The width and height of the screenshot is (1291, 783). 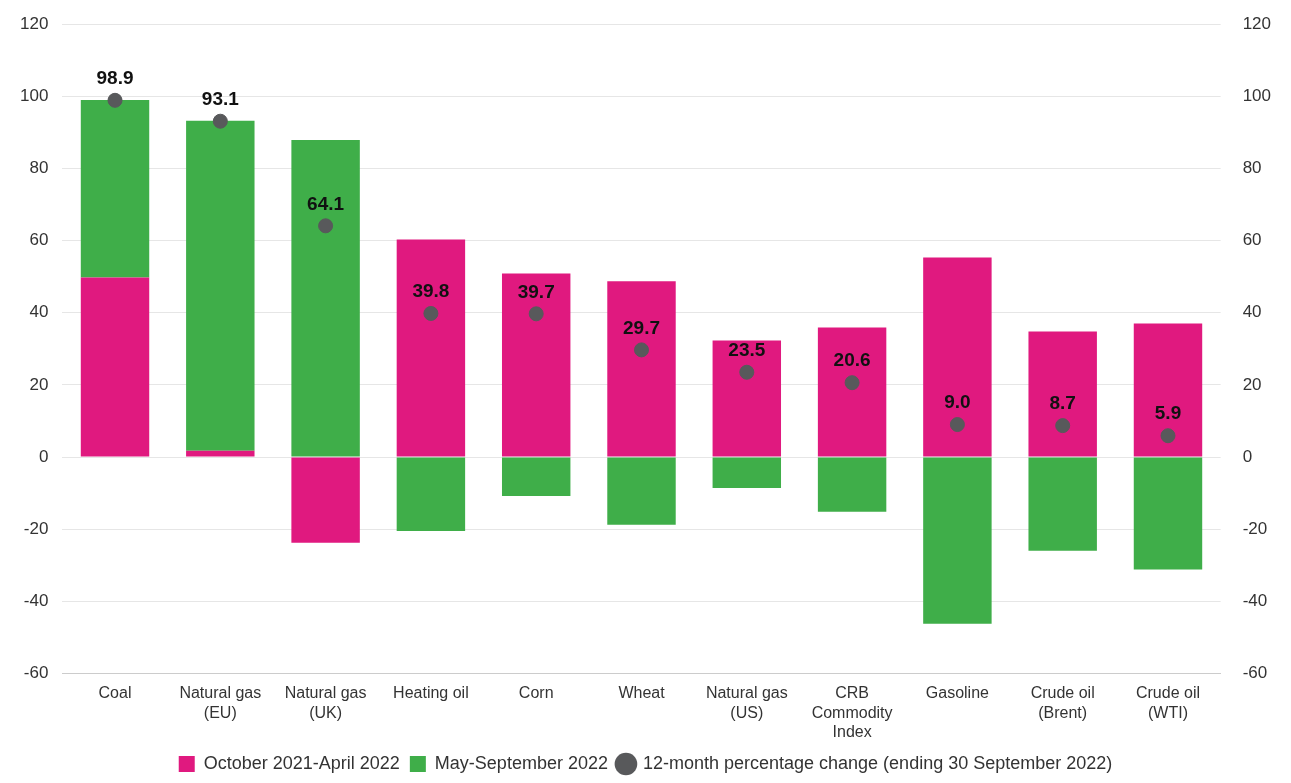 What do you see at coordinates (1252, 384) in the screenshot?
I see `y2-tick-label: 20` at bounding box center [1252, 384].